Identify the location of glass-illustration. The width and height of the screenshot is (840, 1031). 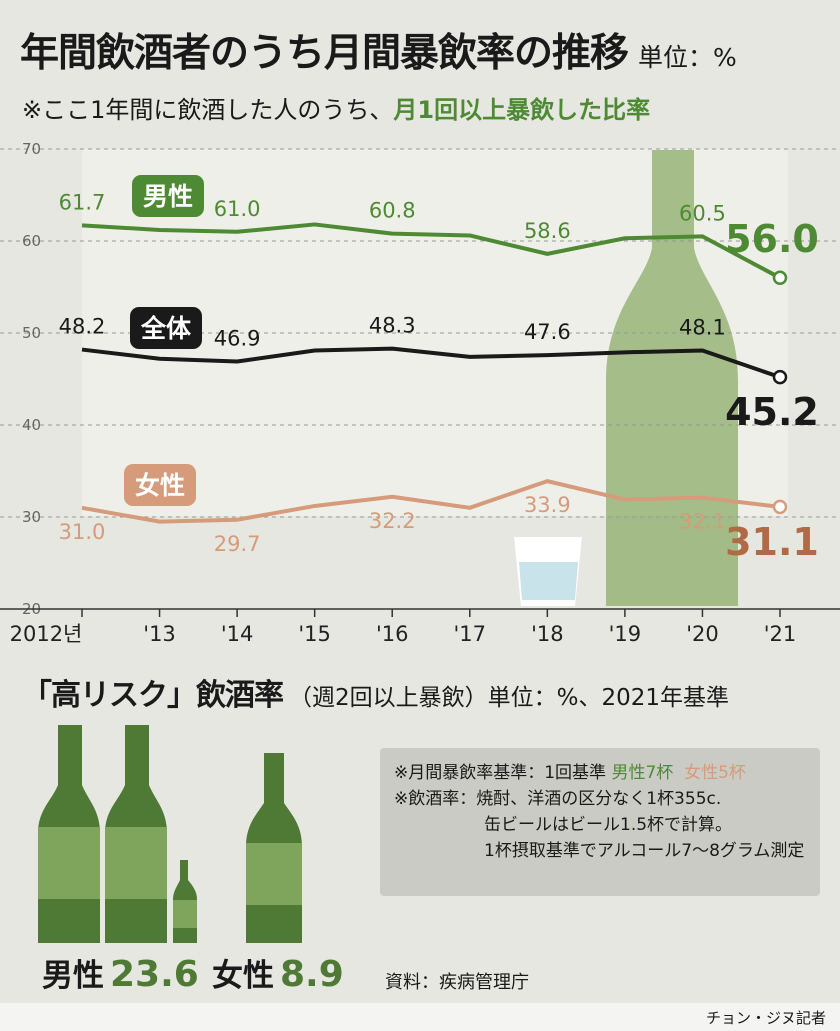
(548, 571).